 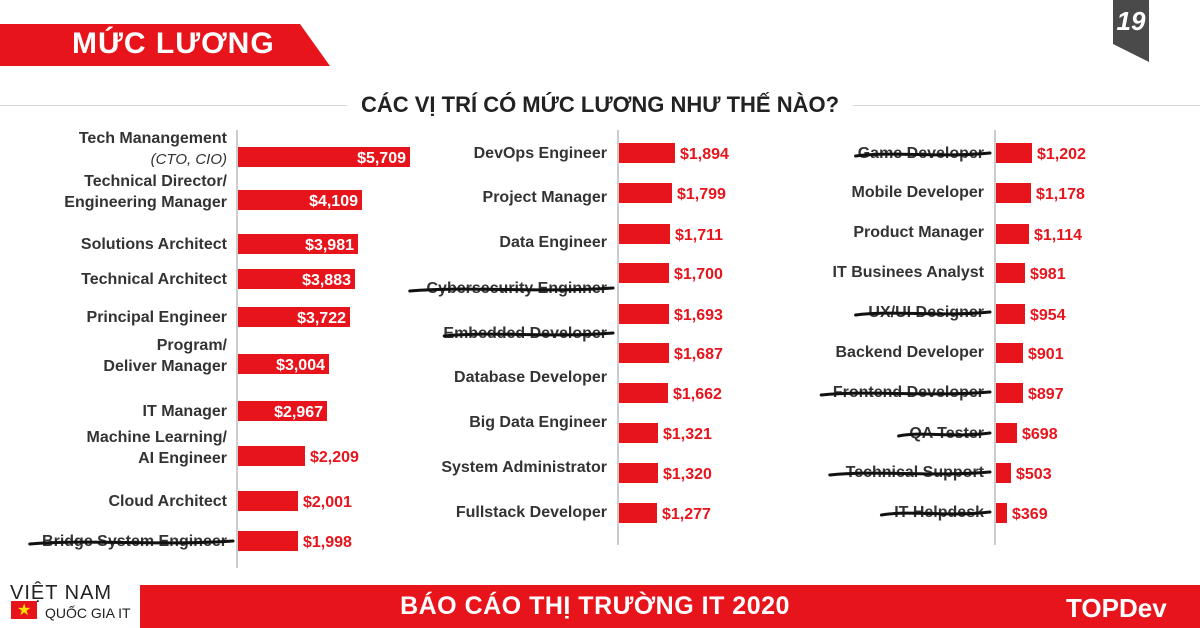 I want to click on category-label: Big Data Engineer, so click(x=538, y=422).